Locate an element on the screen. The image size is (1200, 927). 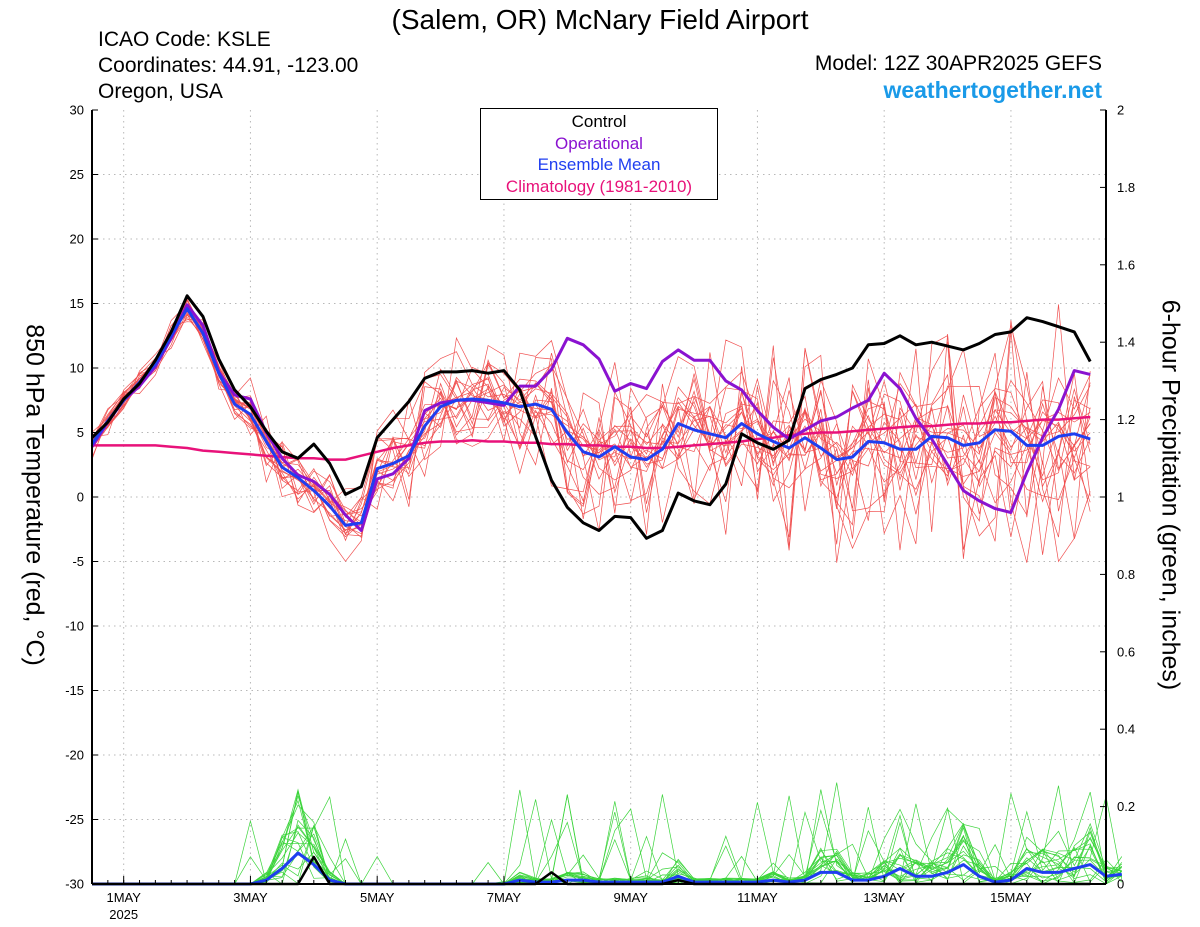
y-axis-left-tick-label: 10 is located at coordinates (77, 368).